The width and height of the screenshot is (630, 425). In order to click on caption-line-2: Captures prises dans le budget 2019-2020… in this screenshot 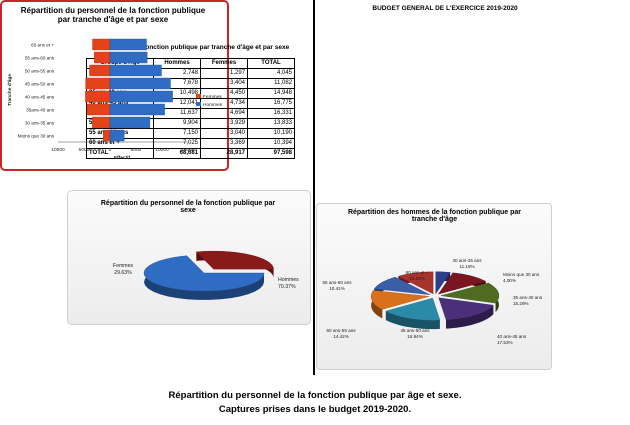, I will do `click(315, 409)`.